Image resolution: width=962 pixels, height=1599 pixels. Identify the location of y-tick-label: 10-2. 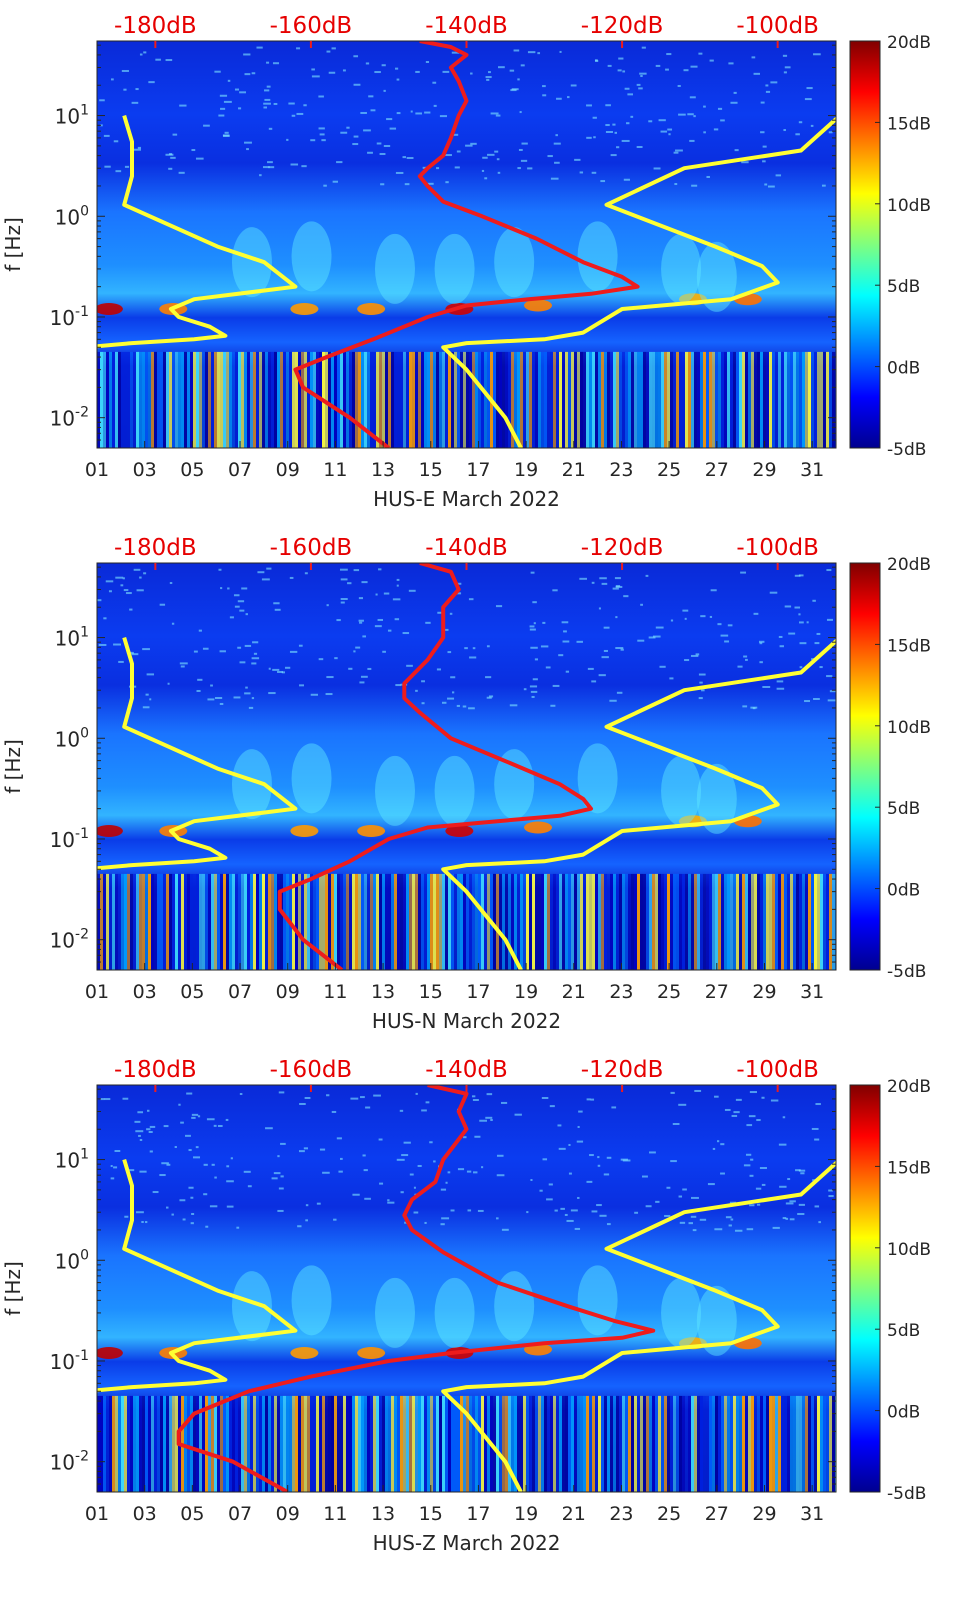
(69, 418).